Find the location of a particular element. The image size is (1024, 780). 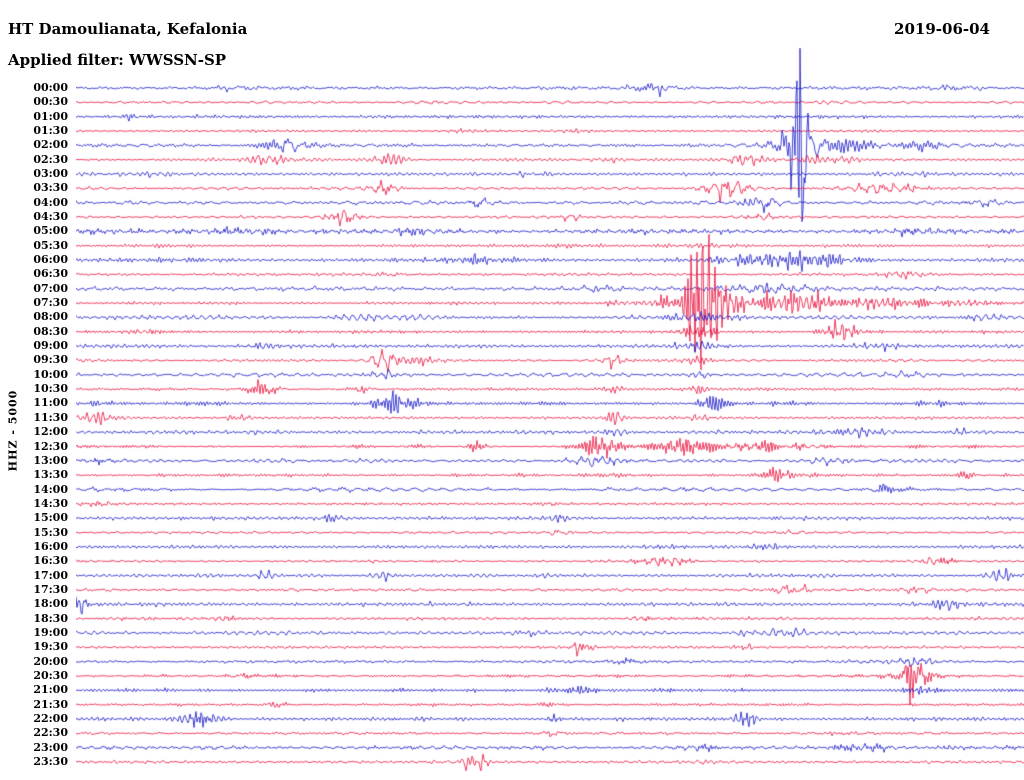

time-label: 07:00 is located at coordinates (50, 288).